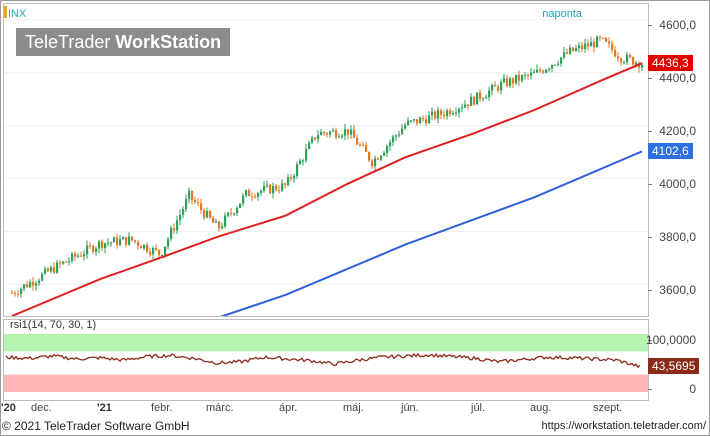 The width and height of the screenshot is (710, 436). Describe the element at coordinates (562, 14) in the screenshot. I see `period-label: naponta` at that location.